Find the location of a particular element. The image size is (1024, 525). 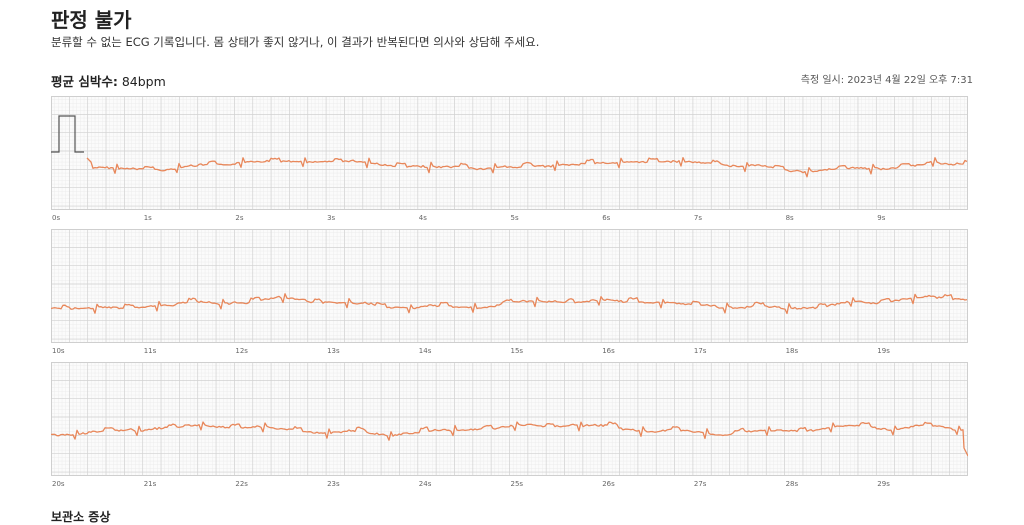

time-tick-label: 6s is located at coordinates (606, 218).